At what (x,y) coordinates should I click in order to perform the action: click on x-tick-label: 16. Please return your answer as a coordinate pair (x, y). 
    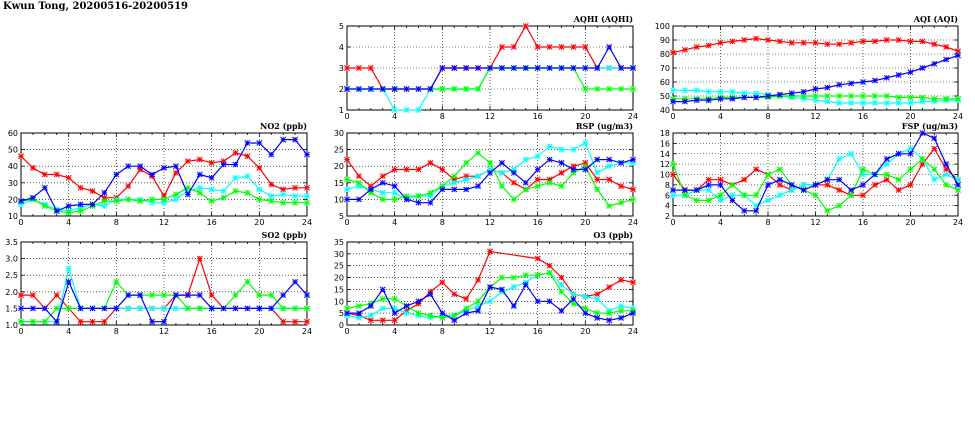
    Looking at the image, I should click on (538, 331).